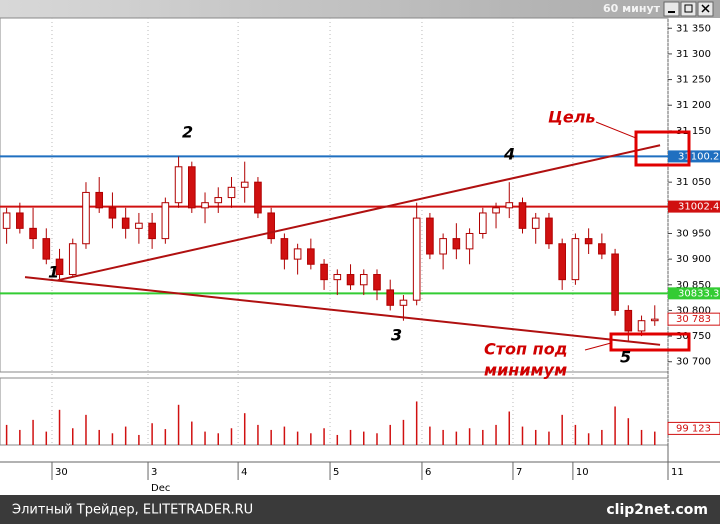 This screenshot has height=524, width=720. I want to click on trendline, so click(342, 311).